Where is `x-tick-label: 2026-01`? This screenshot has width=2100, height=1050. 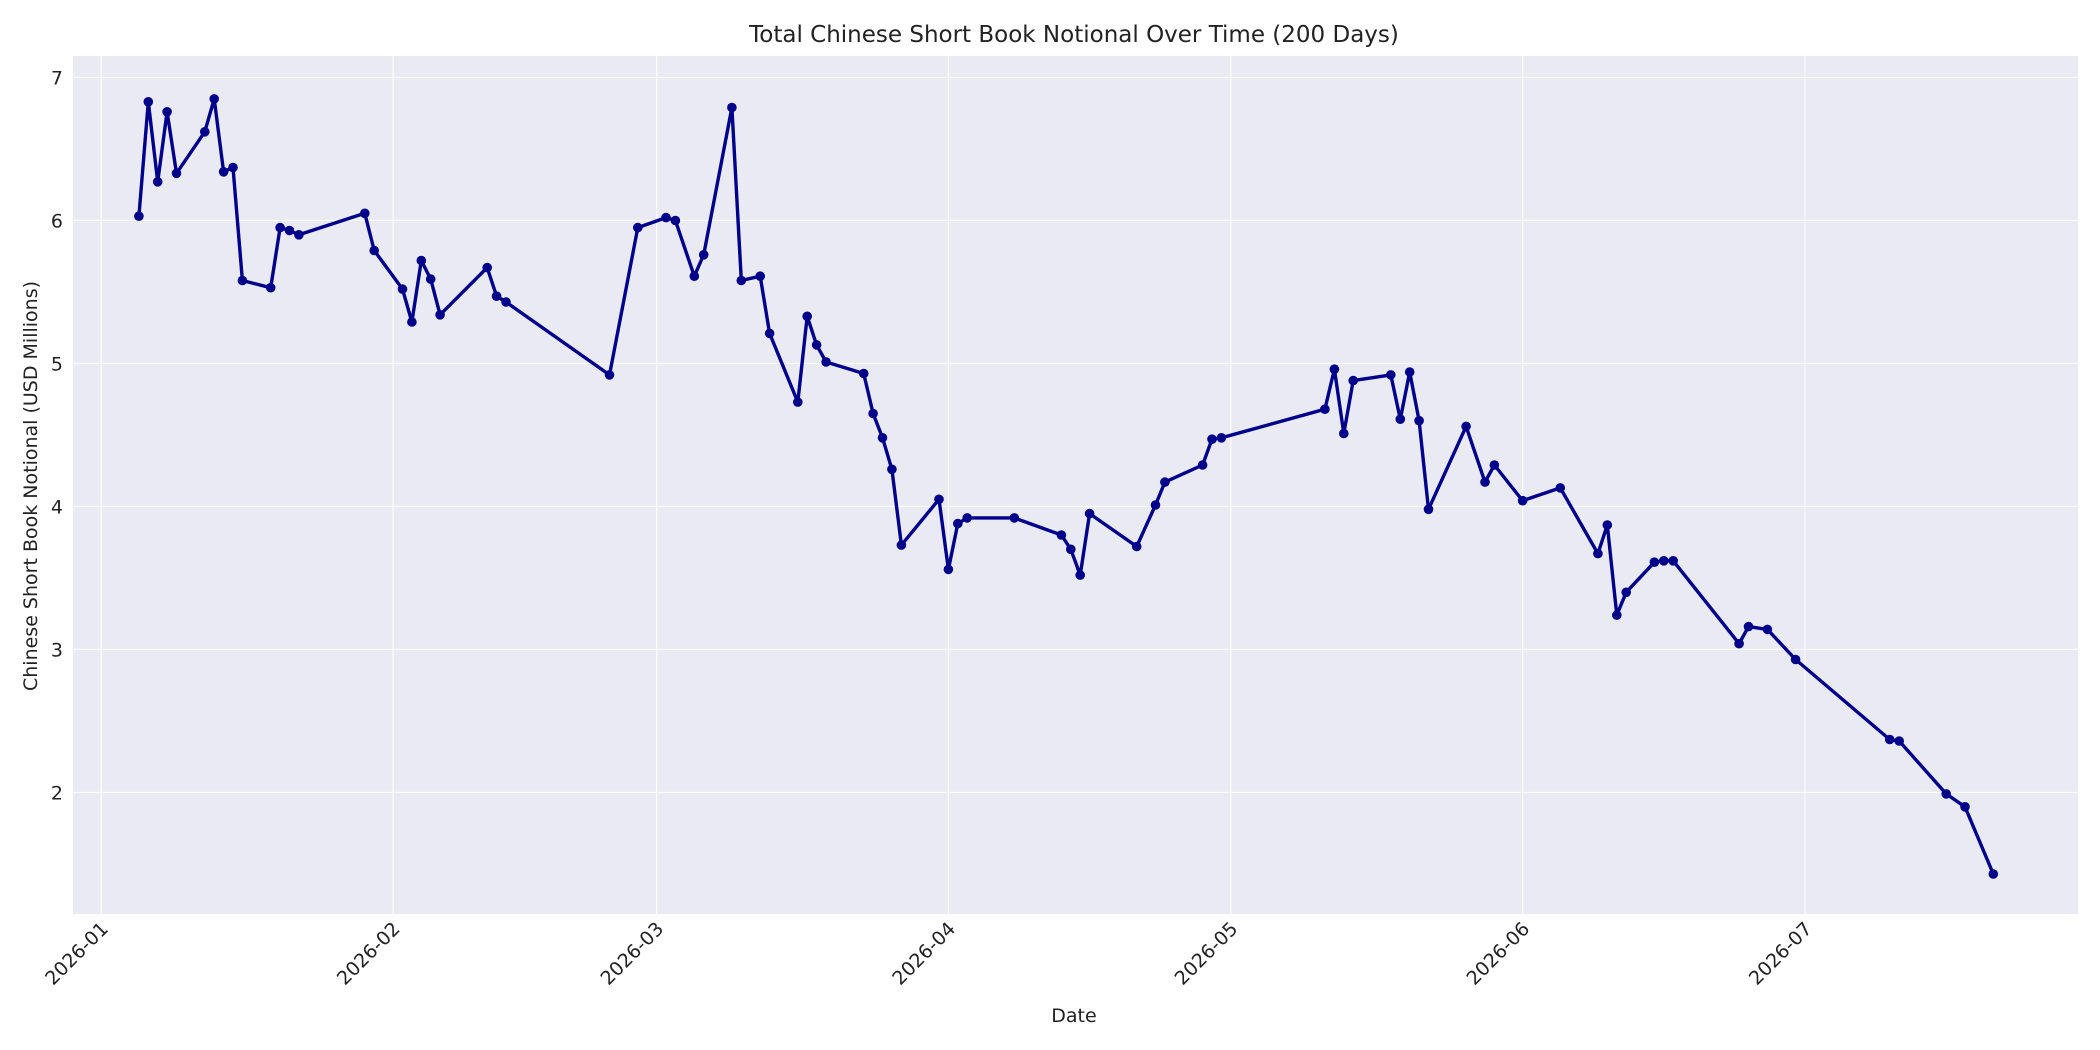 x-tick-label: 2026-01 is located at coordinates (77, 954).